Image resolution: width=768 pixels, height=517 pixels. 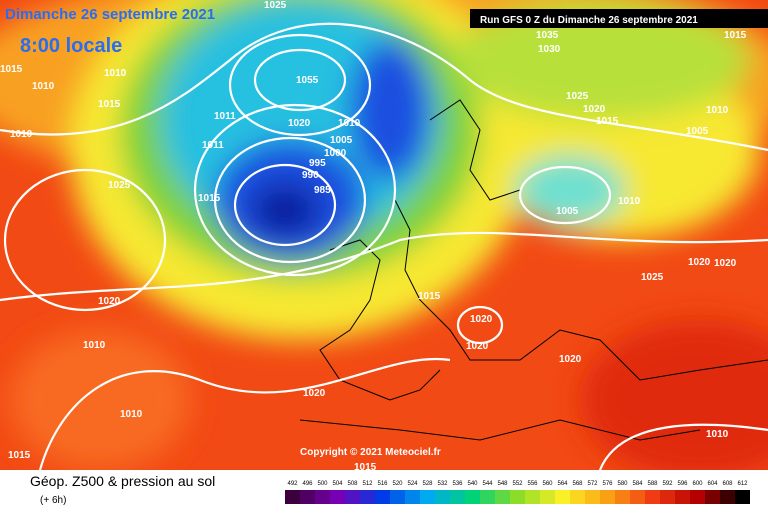 What do you see at coordinates (502, 484) in the screenshot?
I see `scale-label: 548` at bounding box center [502, 484].